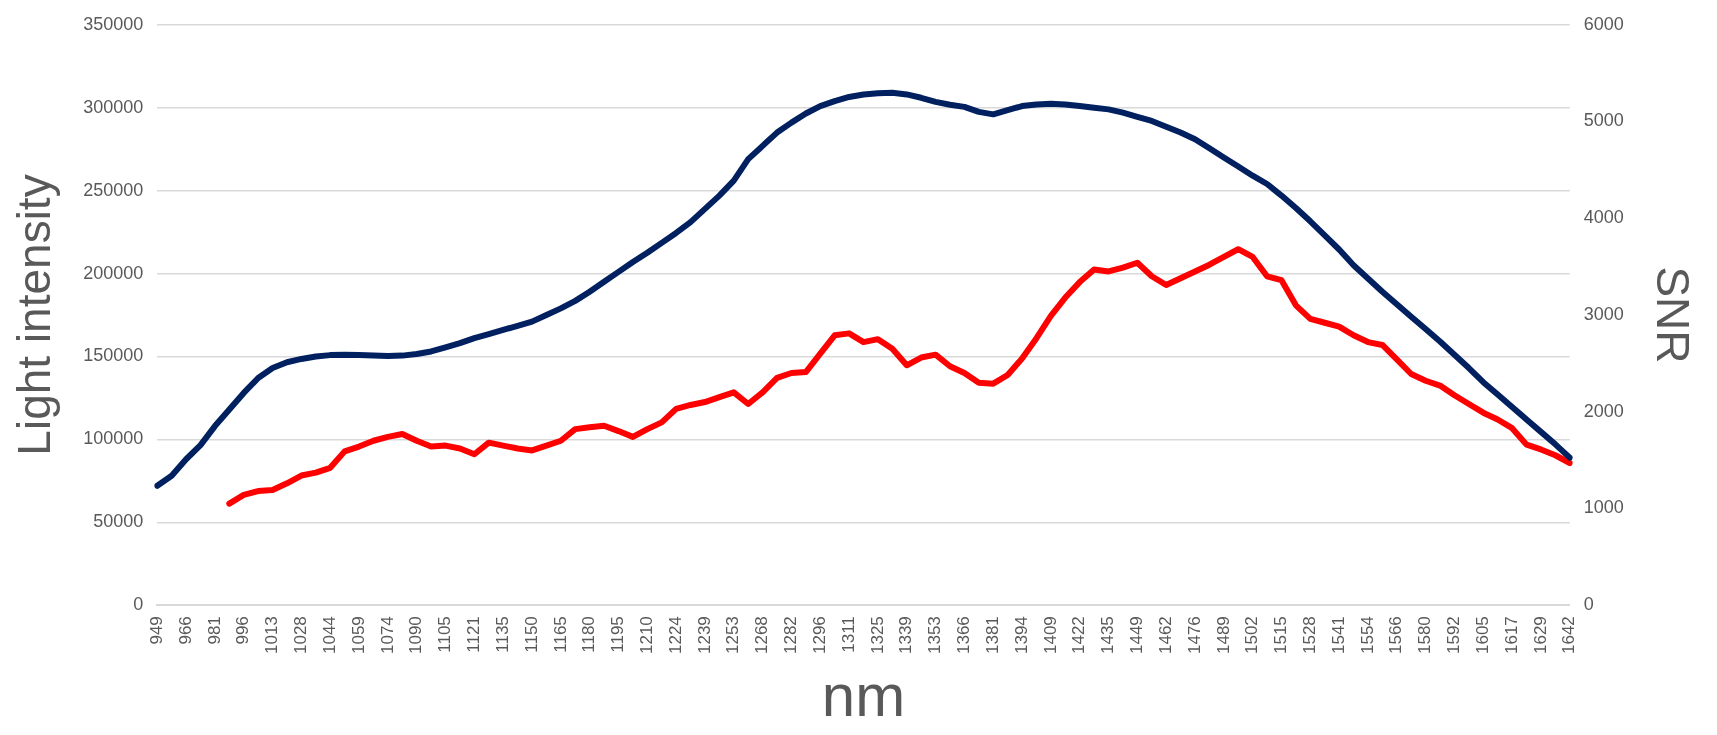 This screenshot has height=735, width=1717. What do you see at coordinates (1569, 635) in the screenshot?
I see `x-tick-label: 1642` at bounding box center [1569, 635].